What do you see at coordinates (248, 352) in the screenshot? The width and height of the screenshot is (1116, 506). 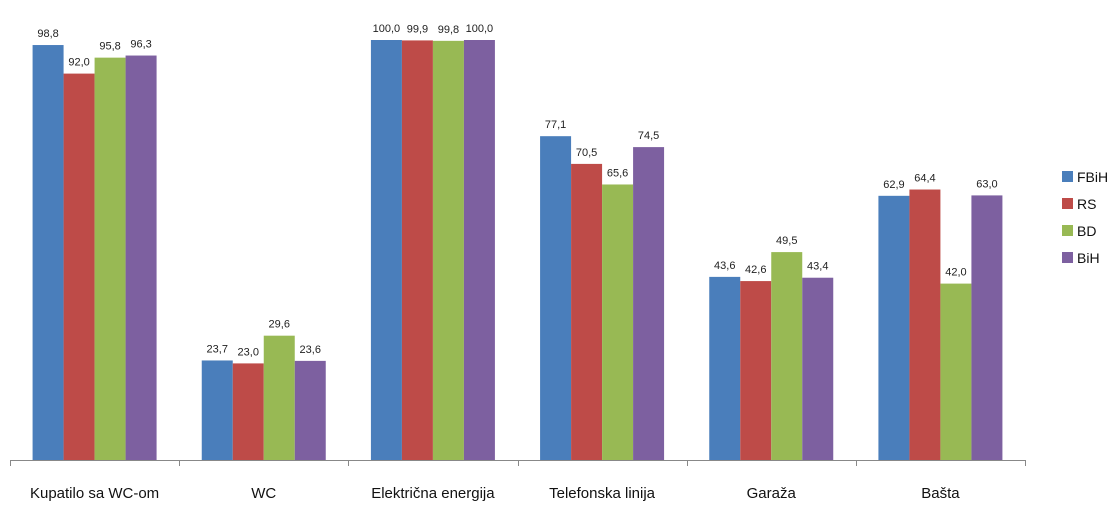 I see `value-label: 23,0` at bounding box center [248, 352].